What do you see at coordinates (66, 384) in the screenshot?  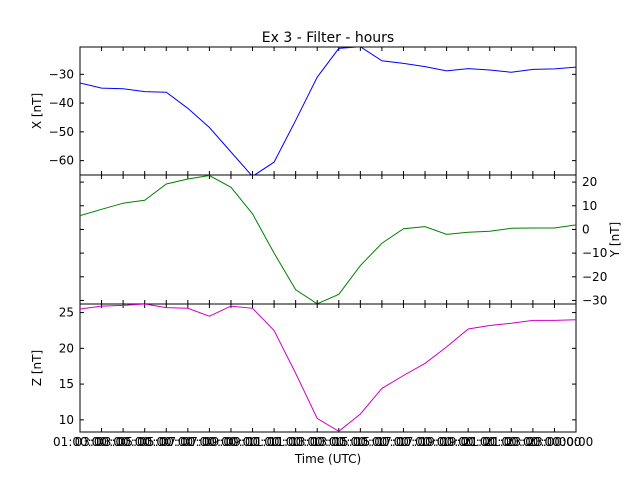 I see `panel-3-ytick-label: 15` at bounding box center [66, 384].